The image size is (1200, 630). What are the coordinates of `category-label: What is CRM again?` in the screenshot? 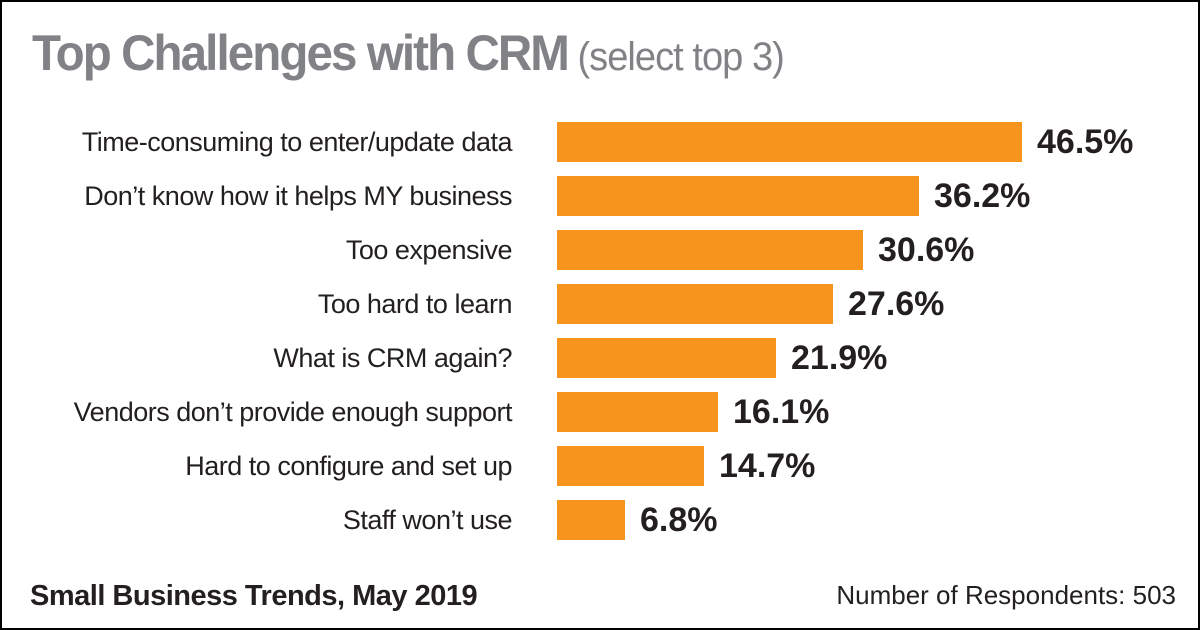 It's located at (392, 357).